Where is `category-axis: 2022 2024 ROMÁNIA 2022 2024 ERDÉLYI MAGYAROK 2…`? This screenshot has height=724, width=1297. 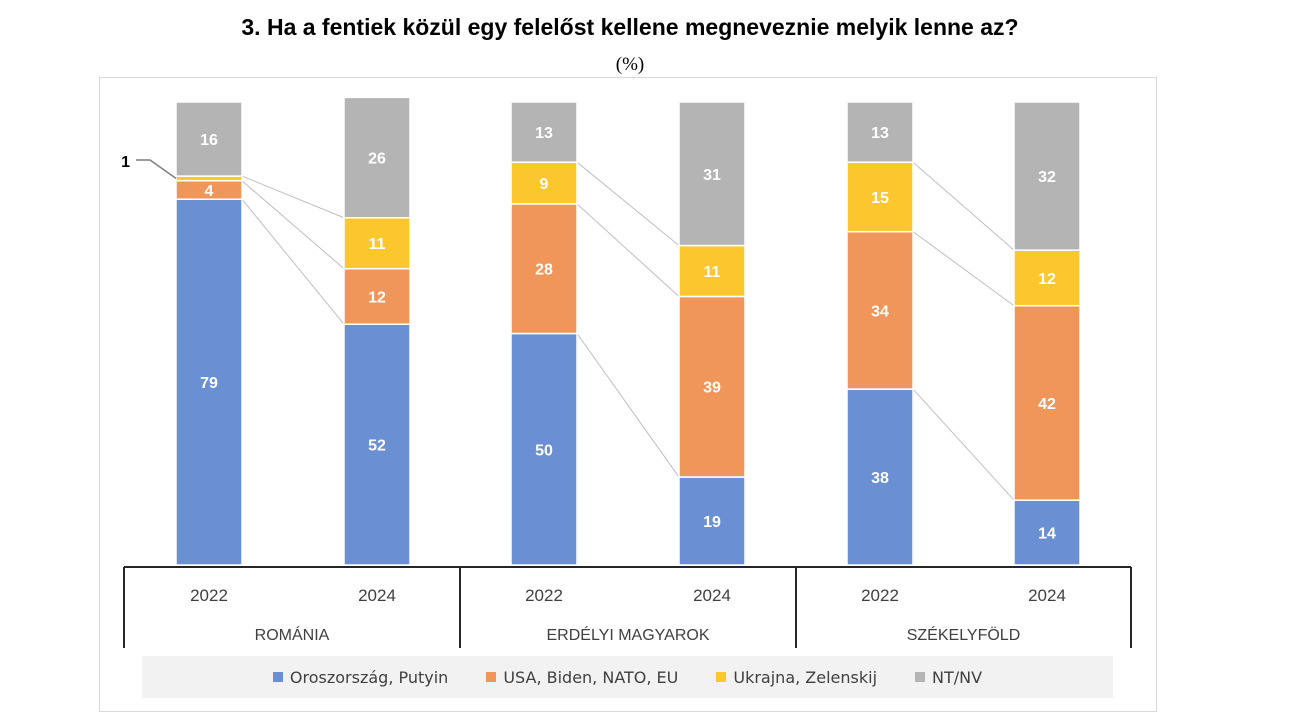 category-axis: 2022 2024 ROMÁNIA 2022 2024 ERDÉLYI MAGYAROK 2… is located at coordinates (627, 607).